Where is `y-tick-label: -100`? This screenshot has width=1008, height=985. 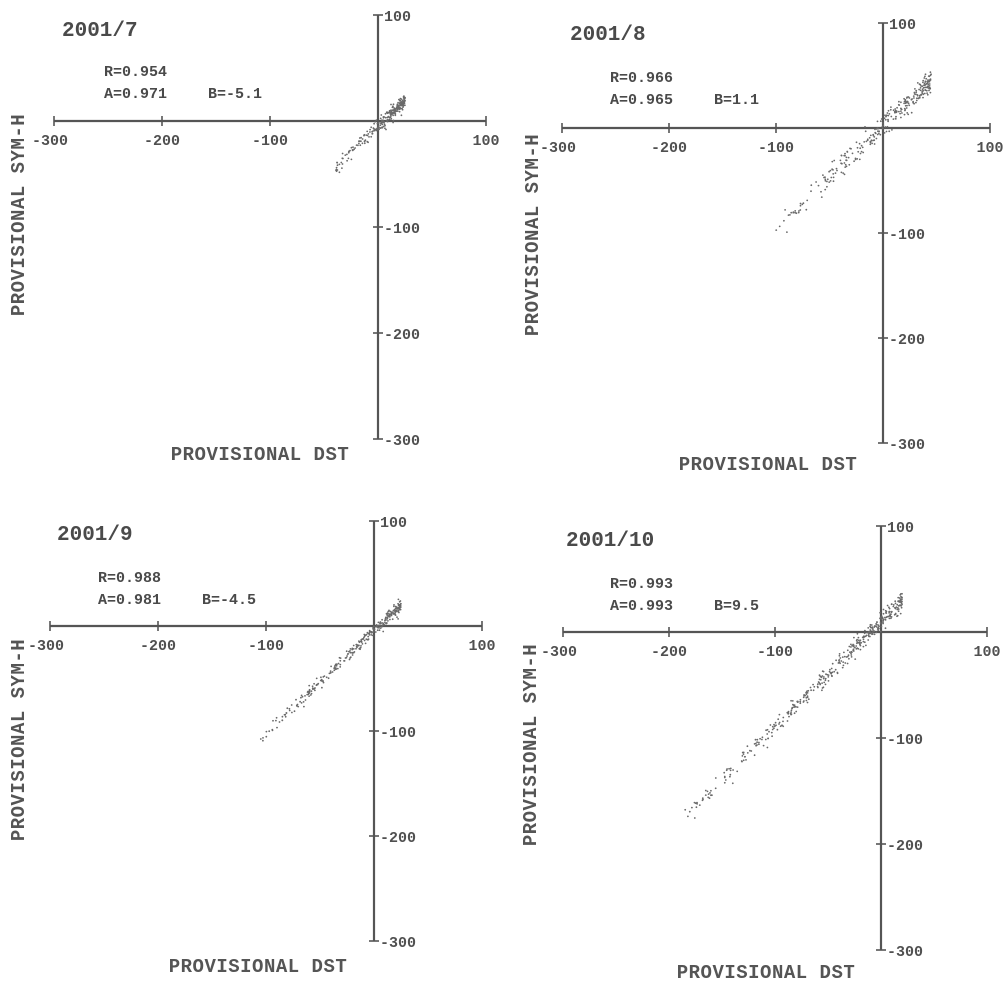 y-tick-label: -100 is located at coordinates (907, 235).